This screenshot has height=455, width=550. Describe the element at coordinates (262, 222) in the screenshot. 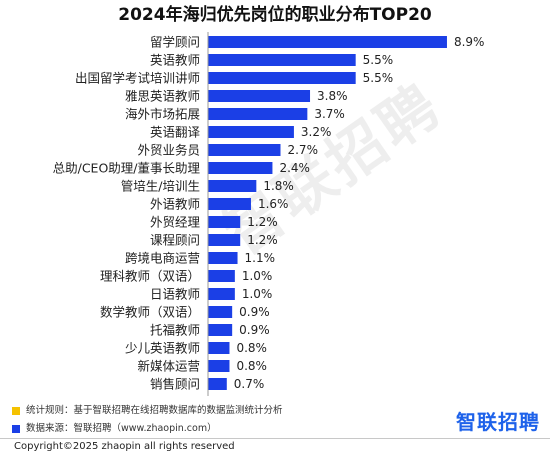

I see `value-label-11: 1.2%` at that location.